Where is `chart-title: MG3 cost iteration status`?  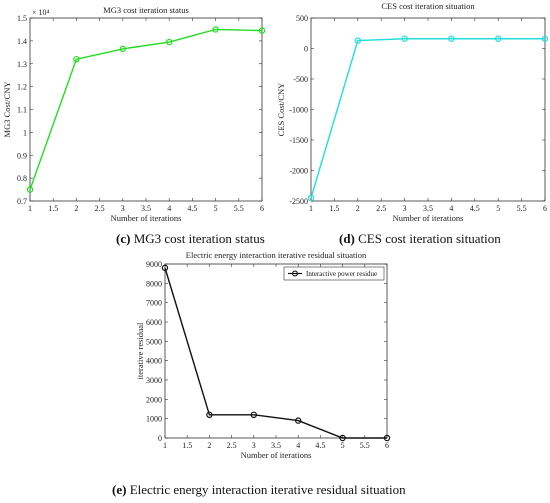 chart-title: MG3 cost iteration status is located at coordinates (146, 10).